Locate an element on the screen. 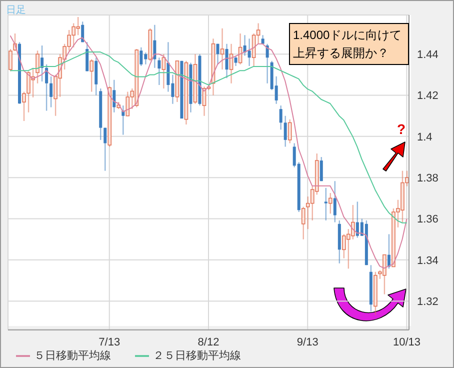 The image size is (454, 368). legend-label: ２５日移動平均線 is located at coordinates (197, 356).